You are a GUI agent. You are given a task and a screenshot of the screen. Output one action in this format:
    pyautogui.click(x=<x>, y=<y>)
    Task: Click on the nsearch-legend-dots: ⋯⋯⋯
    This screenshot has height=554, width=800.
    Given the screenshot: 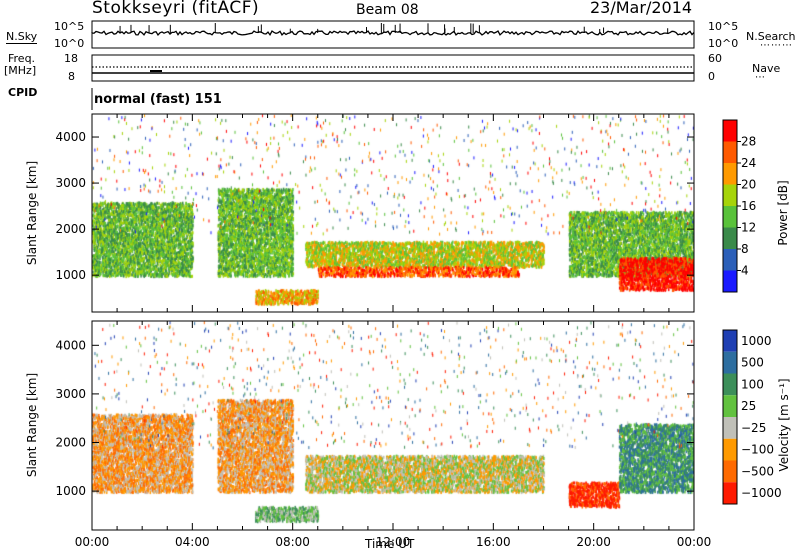 What is the action you would take?
    pyautogui.click(x=776, y=45)
    